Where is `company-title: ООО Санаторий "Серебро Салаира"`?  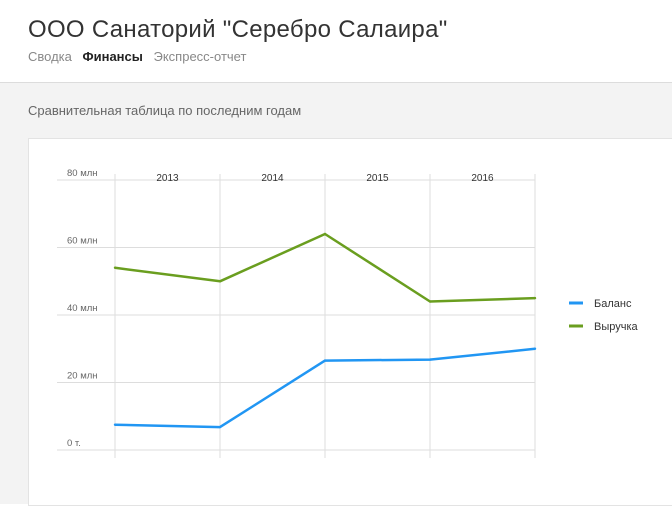 company-title: ООО Санаторий "Серебро Салаира" is located at coordinates (238, 29).